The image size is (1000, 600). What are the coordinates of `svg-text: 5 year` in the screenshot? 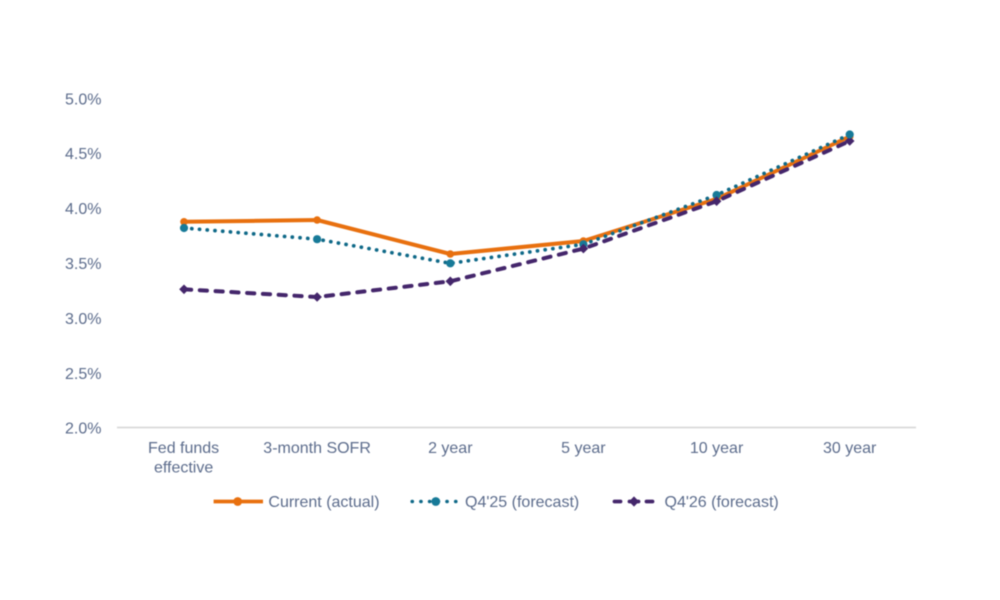 It's located at (583, 448).